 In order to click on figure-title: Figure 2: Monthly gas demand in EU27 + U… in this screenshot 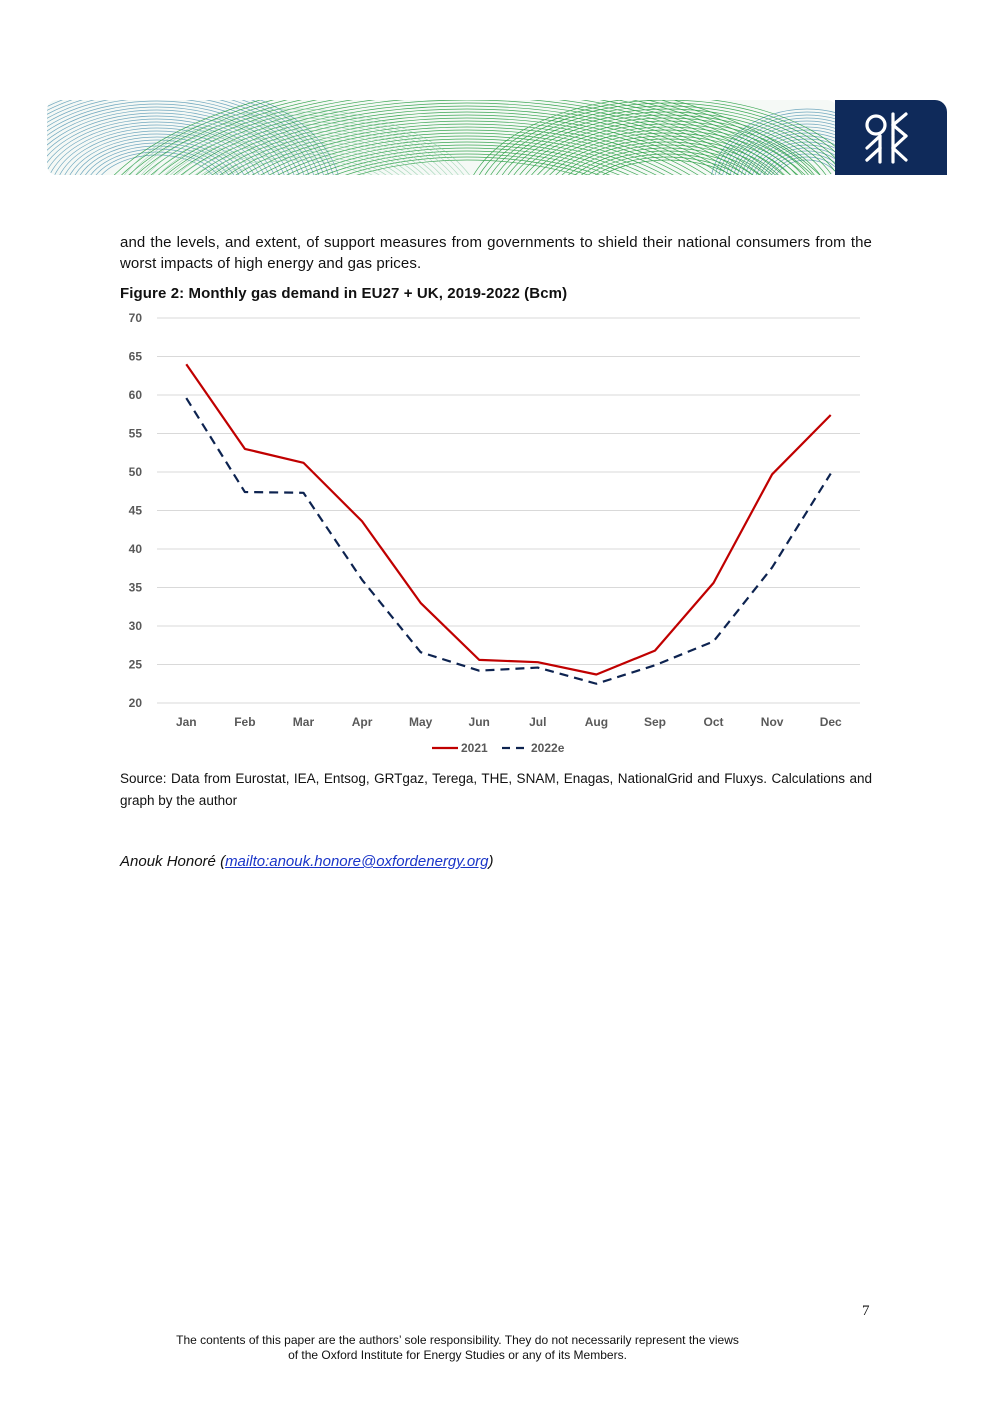, I will do `click(344, 293)`.